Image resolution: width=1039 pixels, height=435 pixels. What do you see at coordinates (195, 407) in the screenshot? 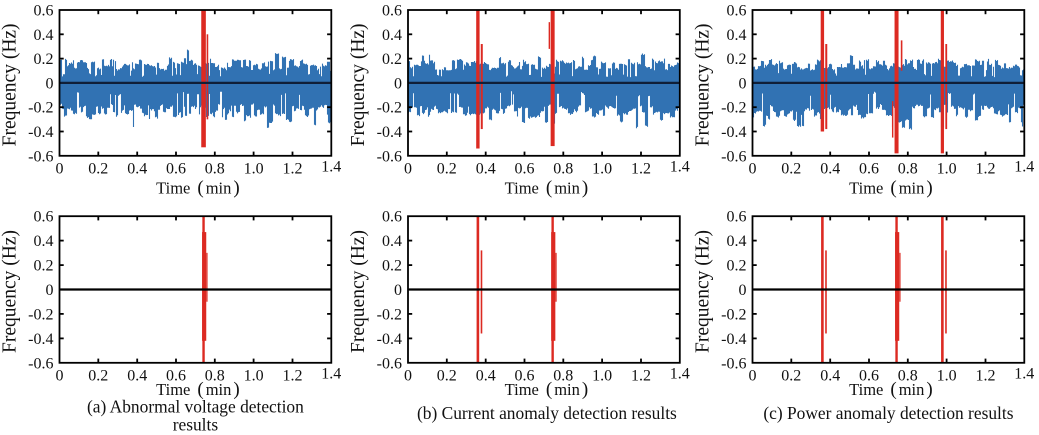
I see `svg-text: (a) Abnormal voltage detection` at bounding box center [195, 407].